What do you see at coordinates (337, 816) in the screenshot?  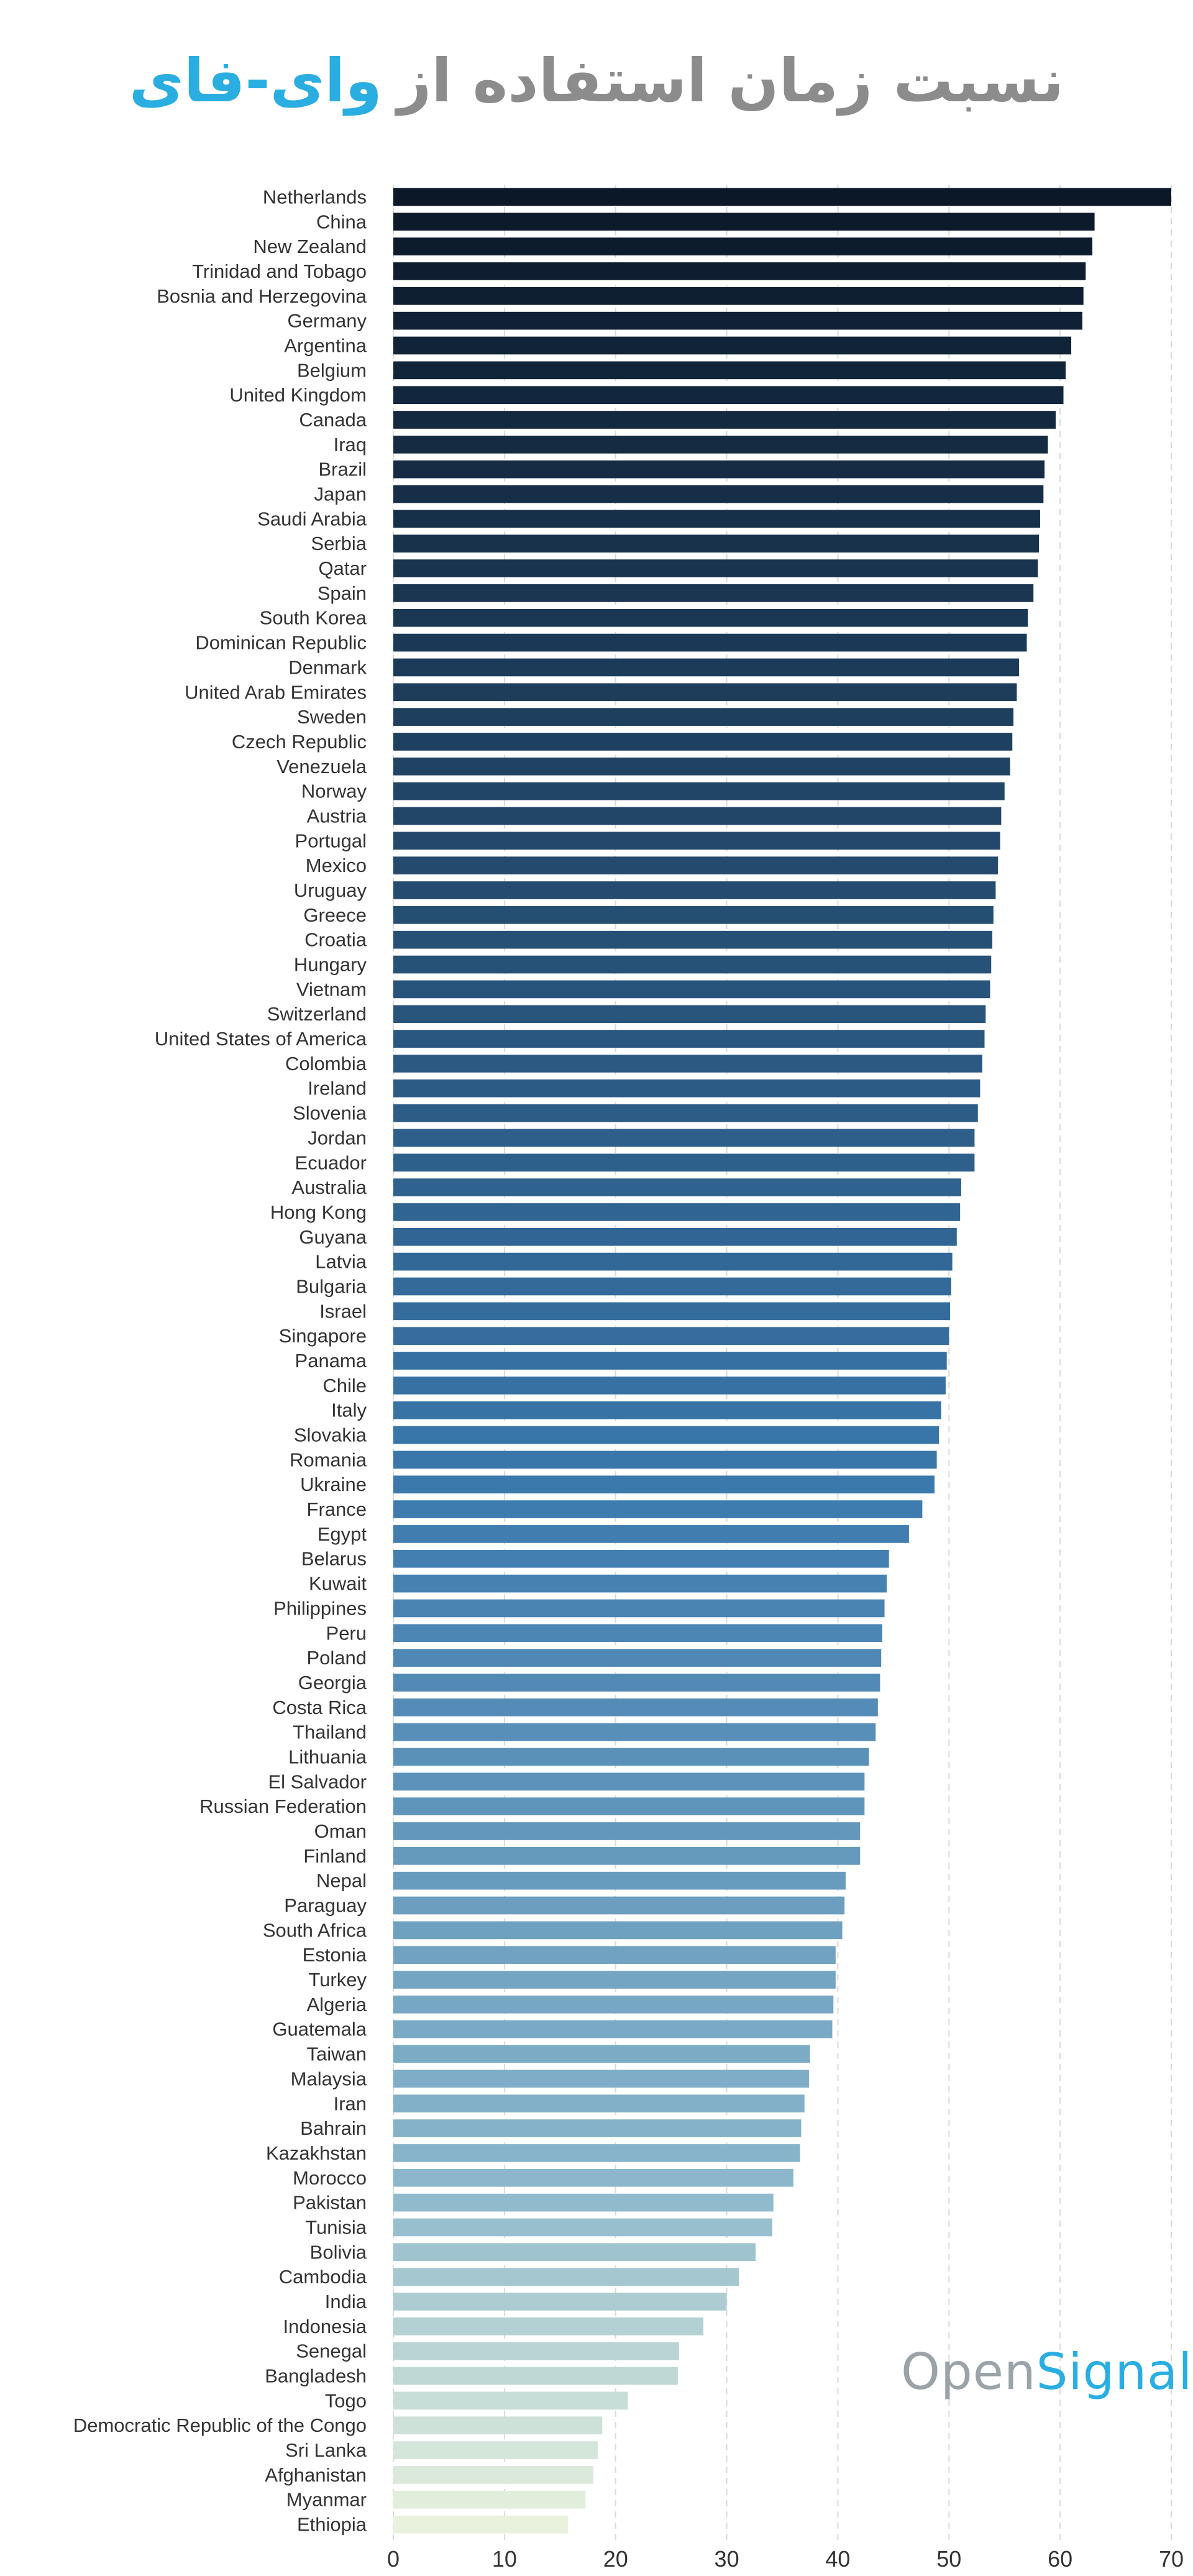 I see `country-label: Austria` at bounding box center [337, 816].